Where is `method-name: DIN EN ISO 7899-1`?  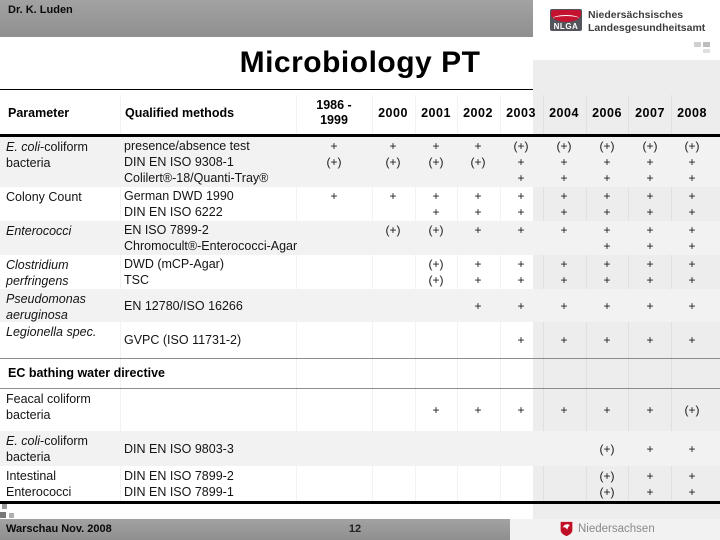
method-name: DIN EN ISO 7899-1 is located at coordinates (179, 491).